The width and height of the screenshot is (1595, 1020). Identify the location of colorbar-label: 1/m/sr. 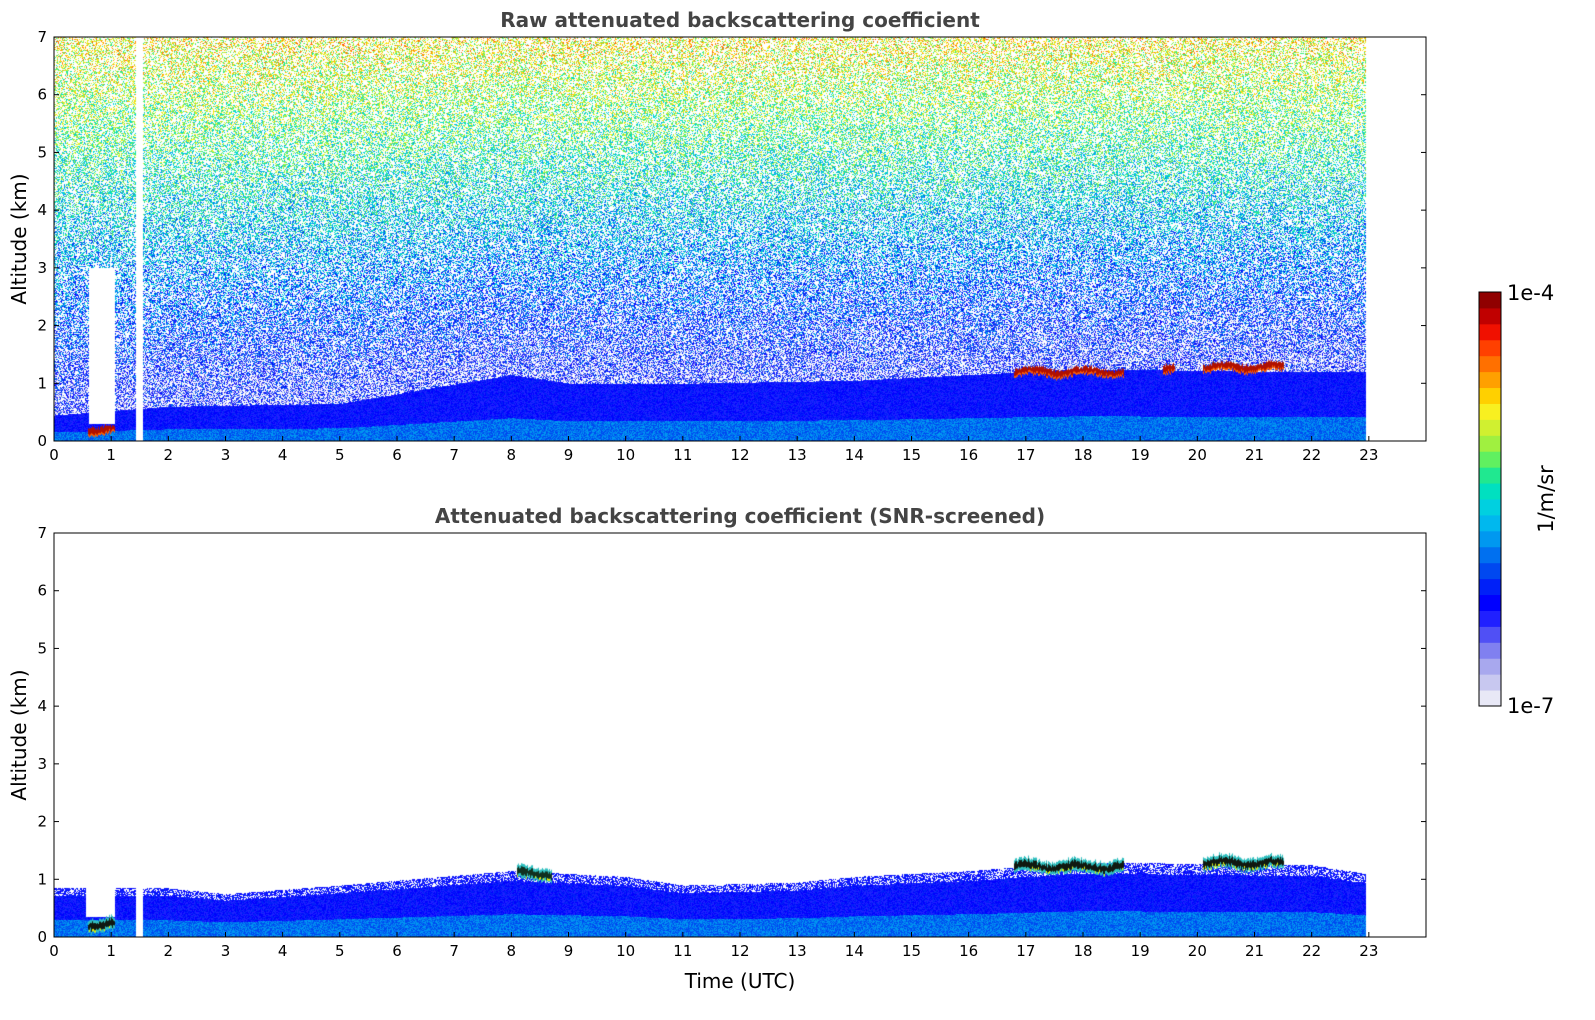
(1546, 499).